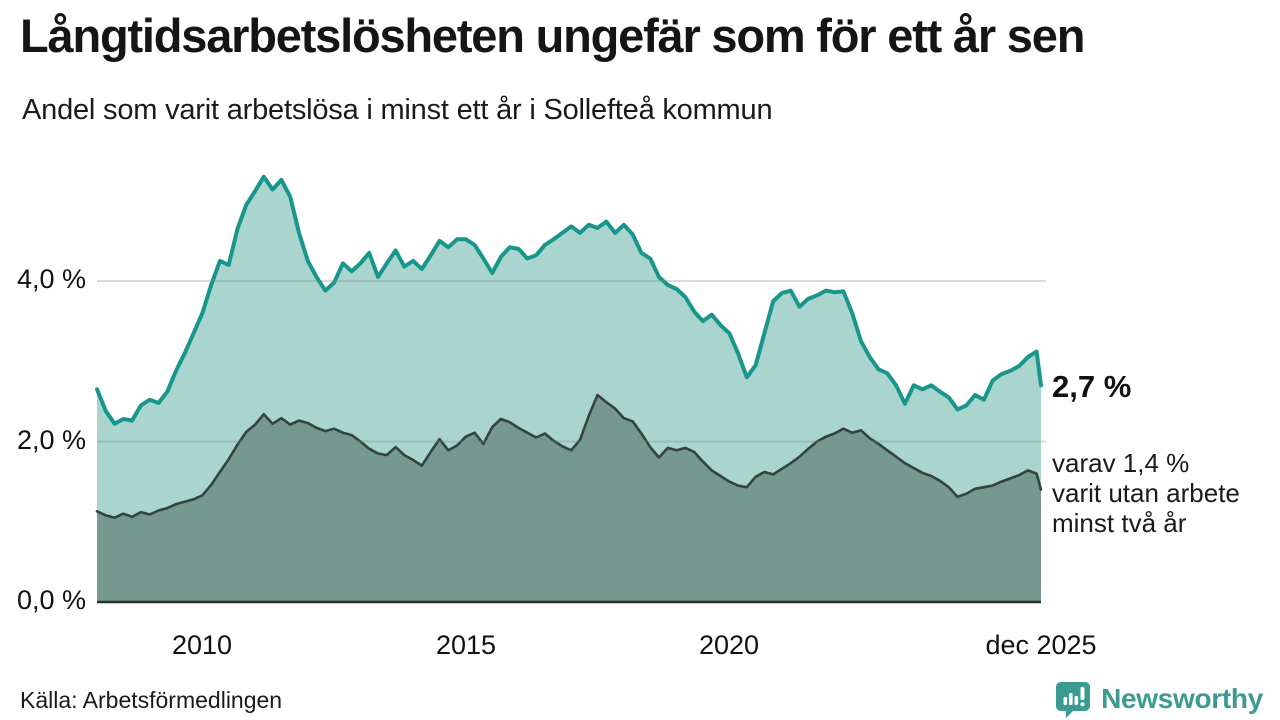  Describe the element at coordinates (51, 439) in the screenshot. I see `y-tick-label: 2,0 %` at that location.